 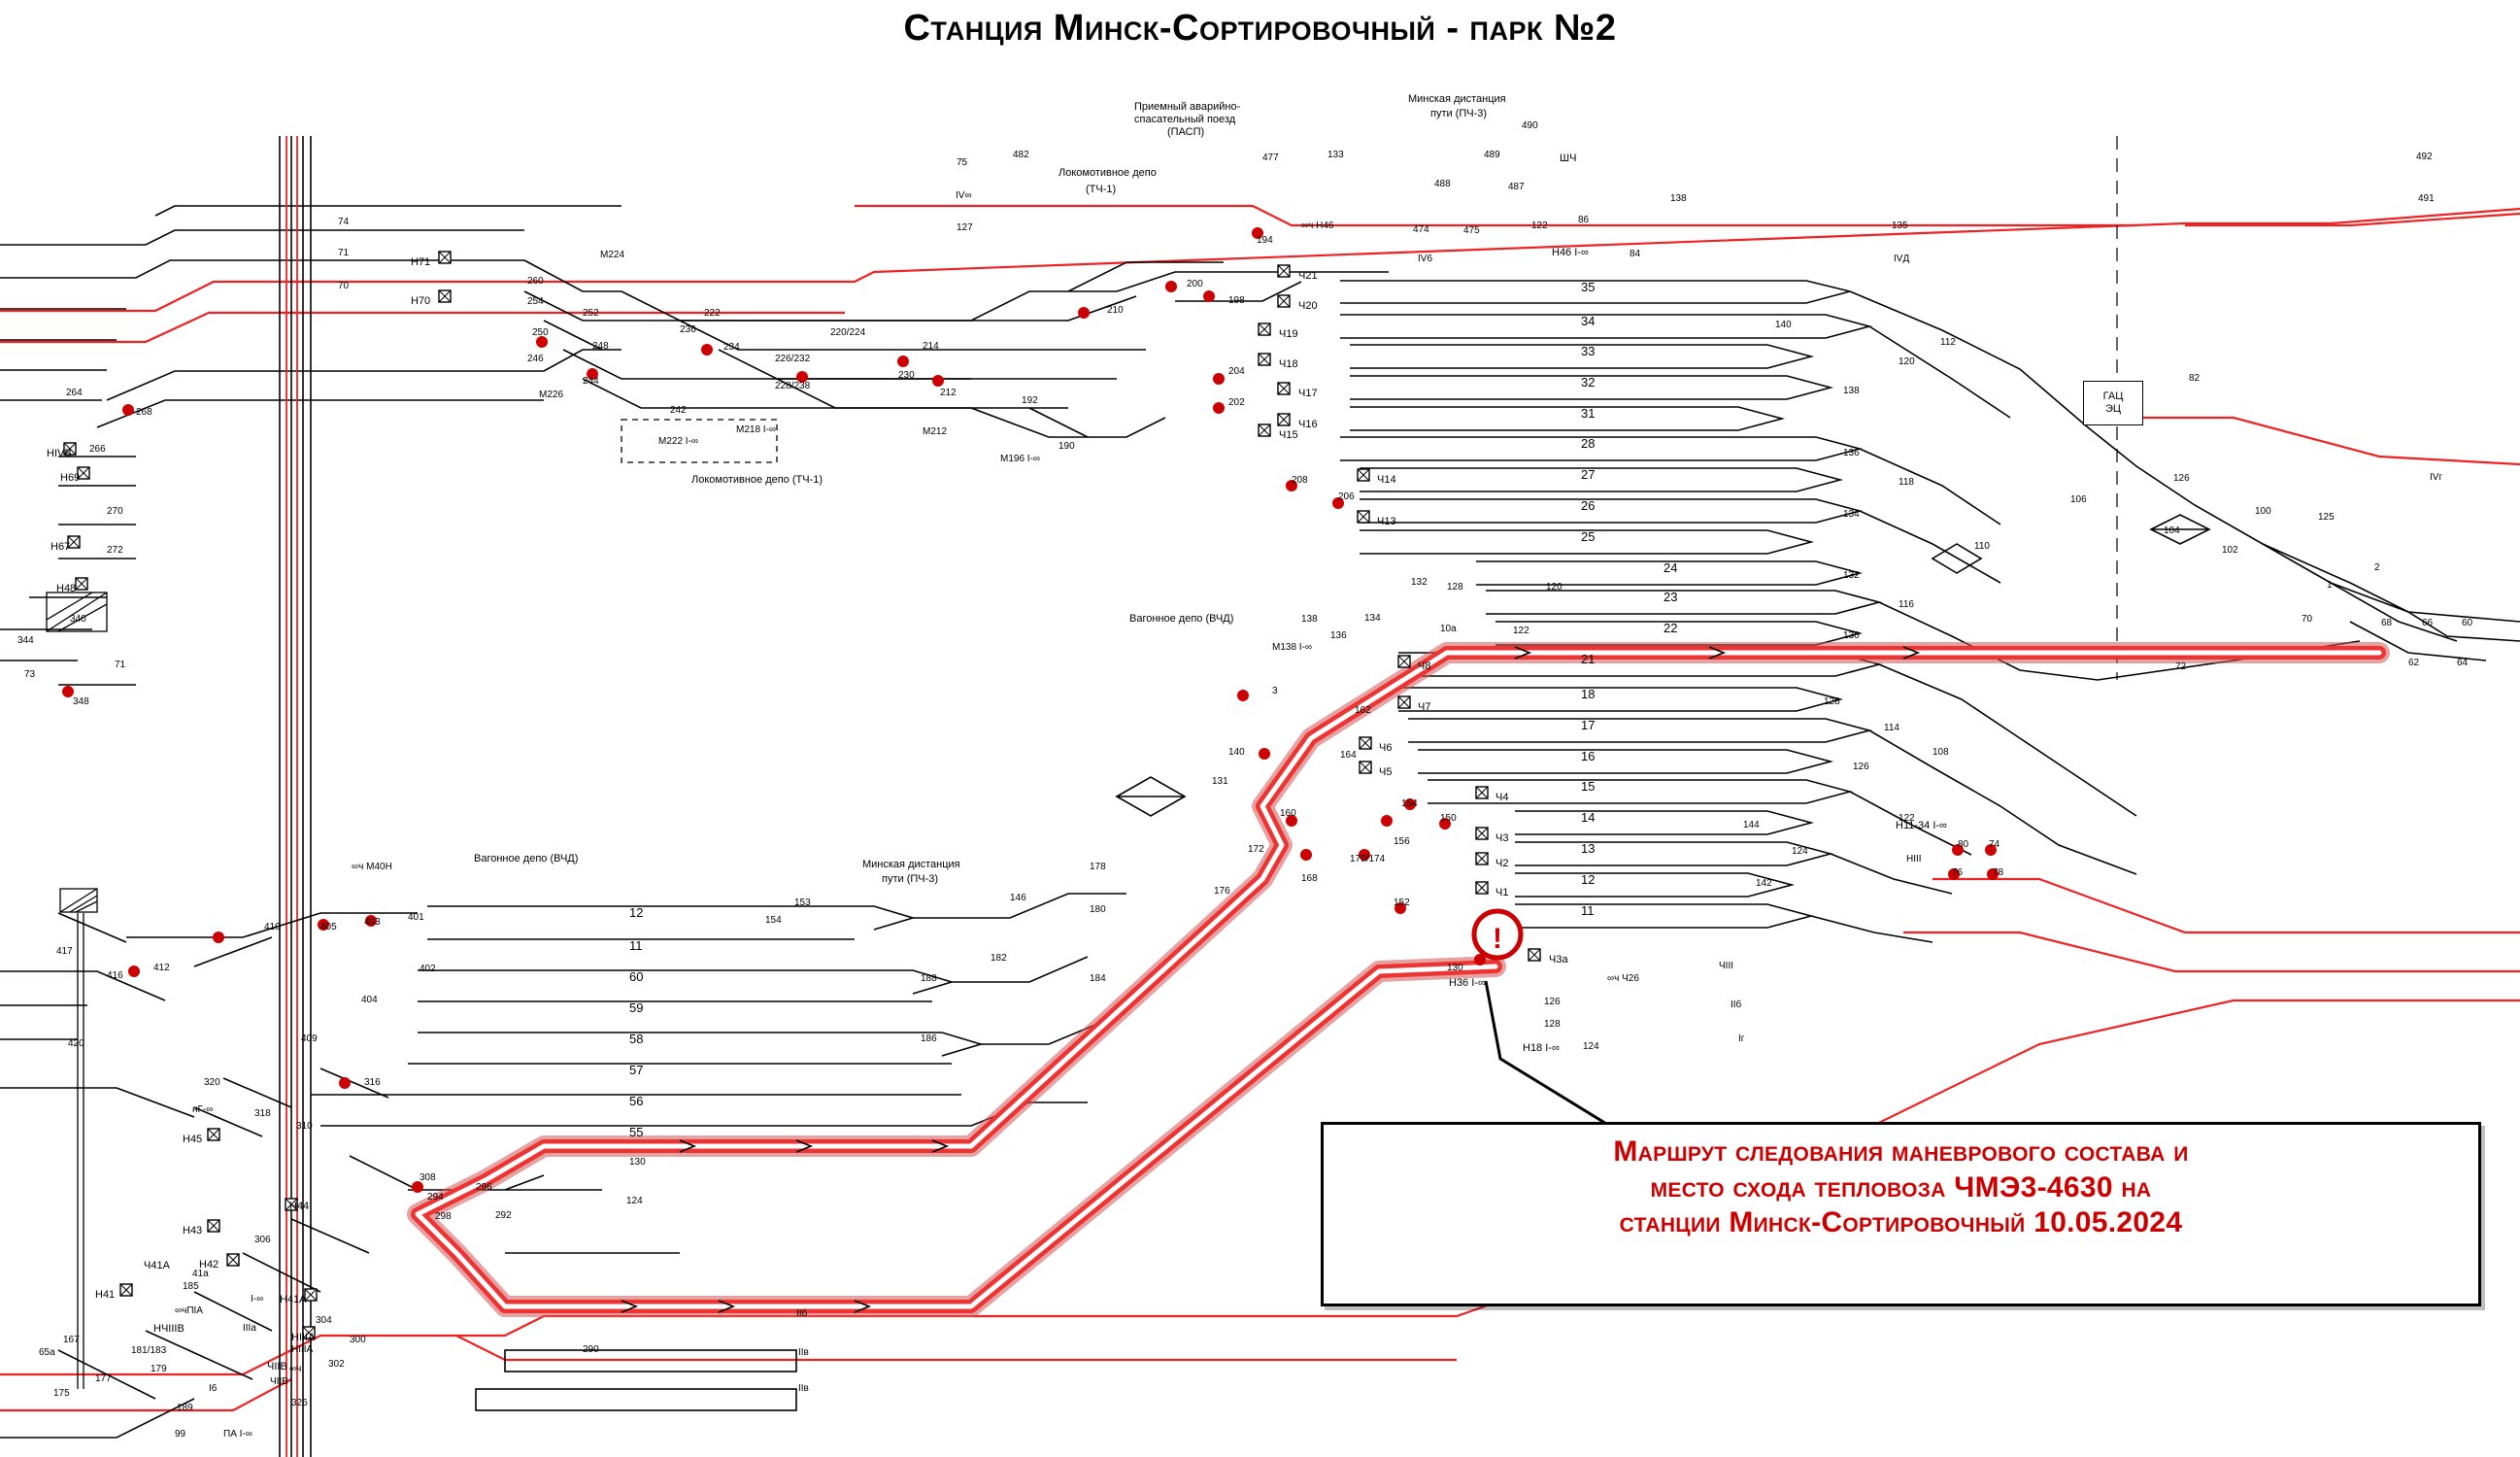 I want to click on switch-number-label: ЧIII, so click(x=1726, y=966).